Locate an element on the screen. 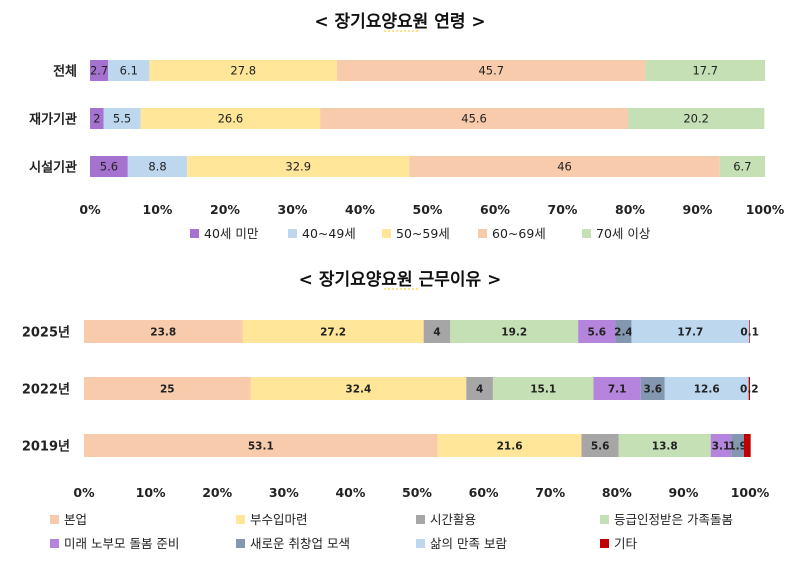  data-label: 13.8 is located at coordinates (665, 447).